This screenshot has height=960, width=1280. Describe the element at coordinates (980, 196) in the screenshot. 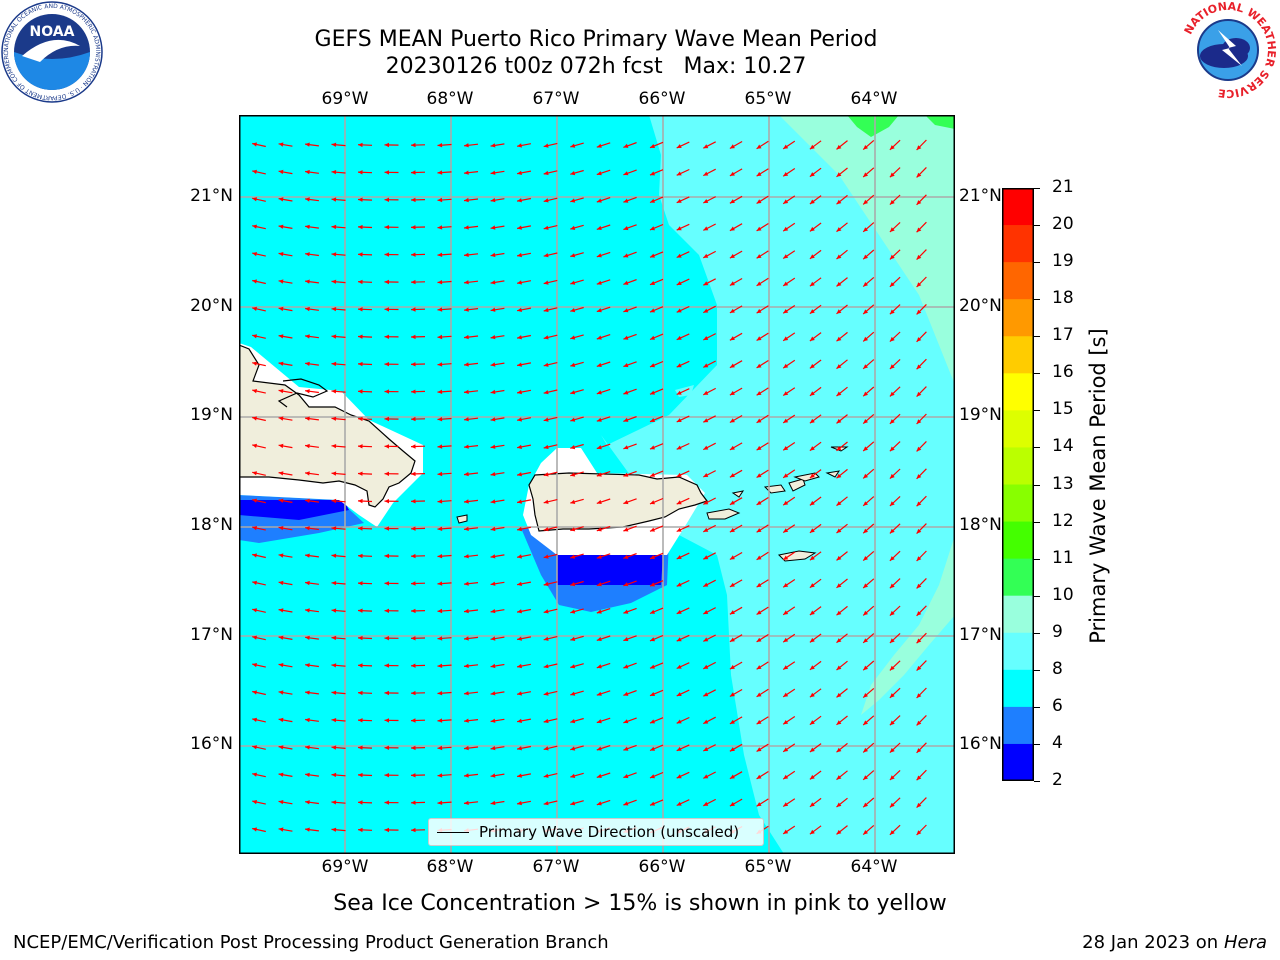

I see `lat-label-right: 21°N` at that location.